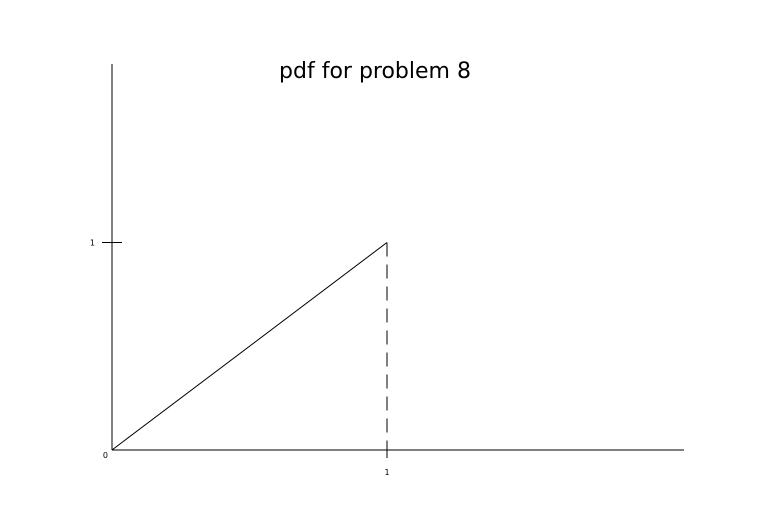  Describe the element at coordinates (386, 472) in the screenshot. I see `x-tick-label-0: 1` at that location.